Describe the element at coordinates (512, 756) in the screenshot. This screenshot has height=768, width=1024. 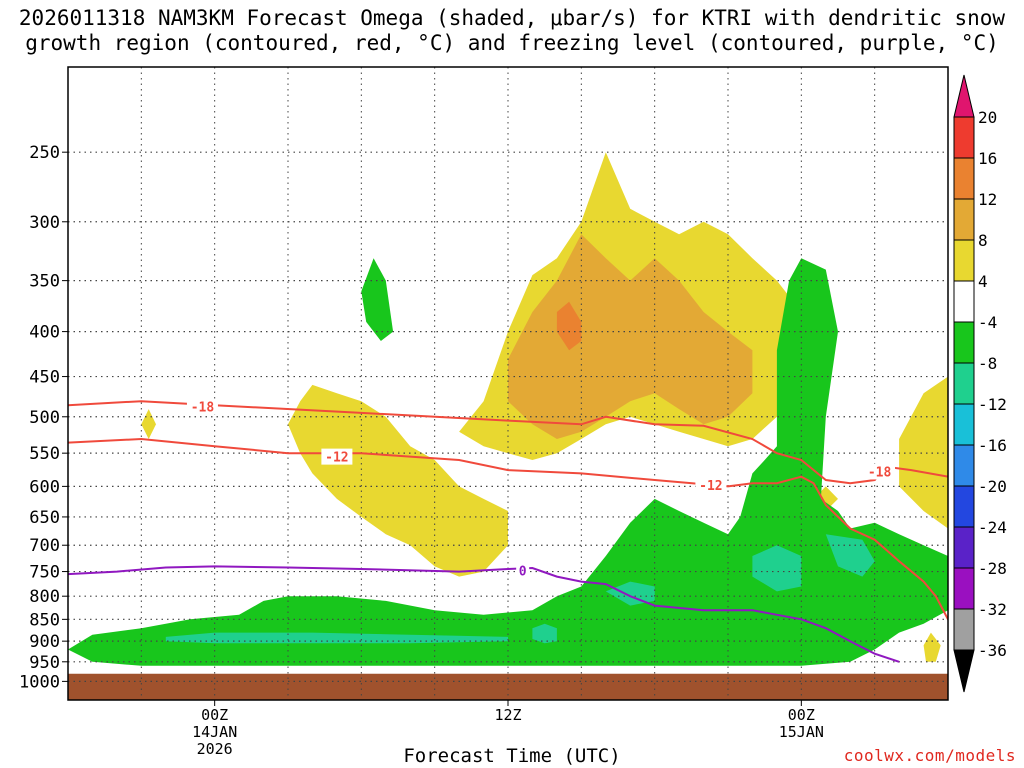
I see `x-axis-label: Forecast Time (UTC)` at that location.